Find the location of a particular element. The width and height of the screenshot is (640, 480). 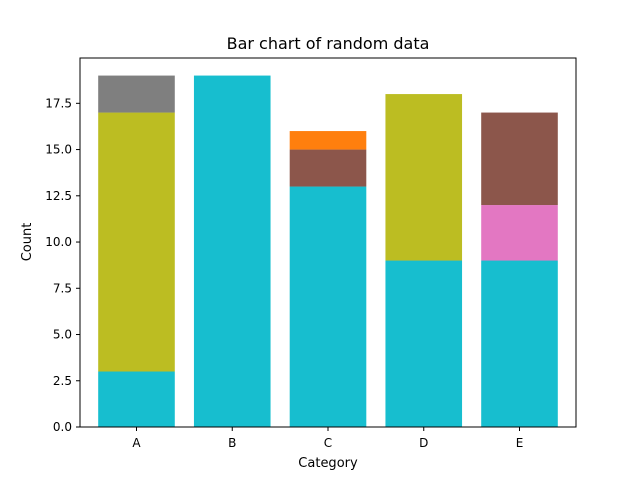

x-tick-label: E is located at coordinates (520, 443).